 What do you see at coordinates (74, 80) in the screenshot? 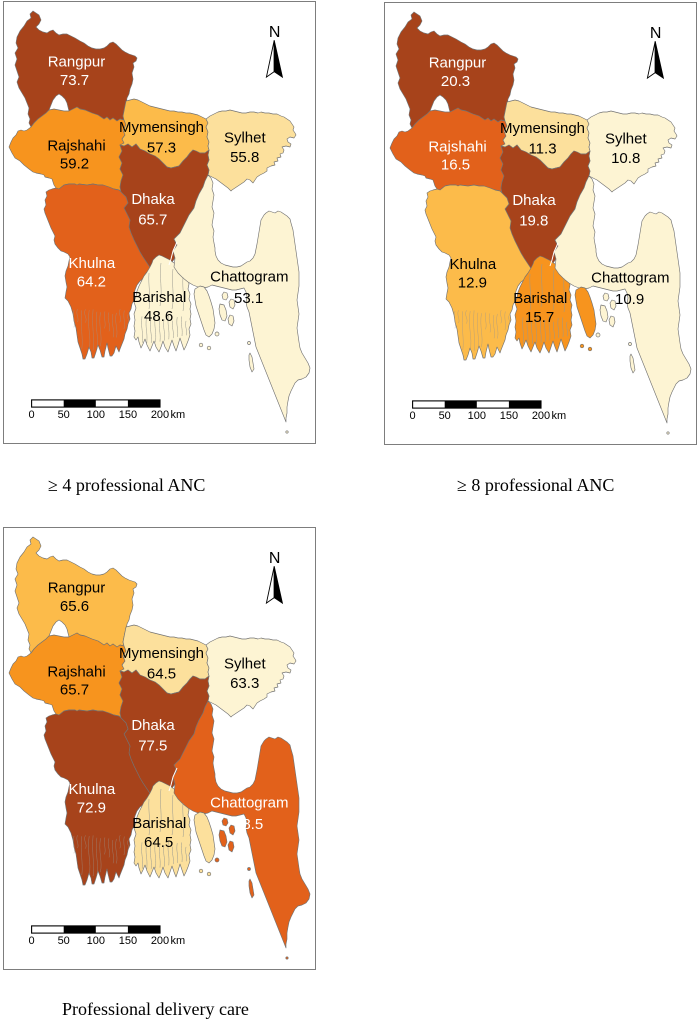
I see `svg-text: 73.7` at bounding box center [74, 80].